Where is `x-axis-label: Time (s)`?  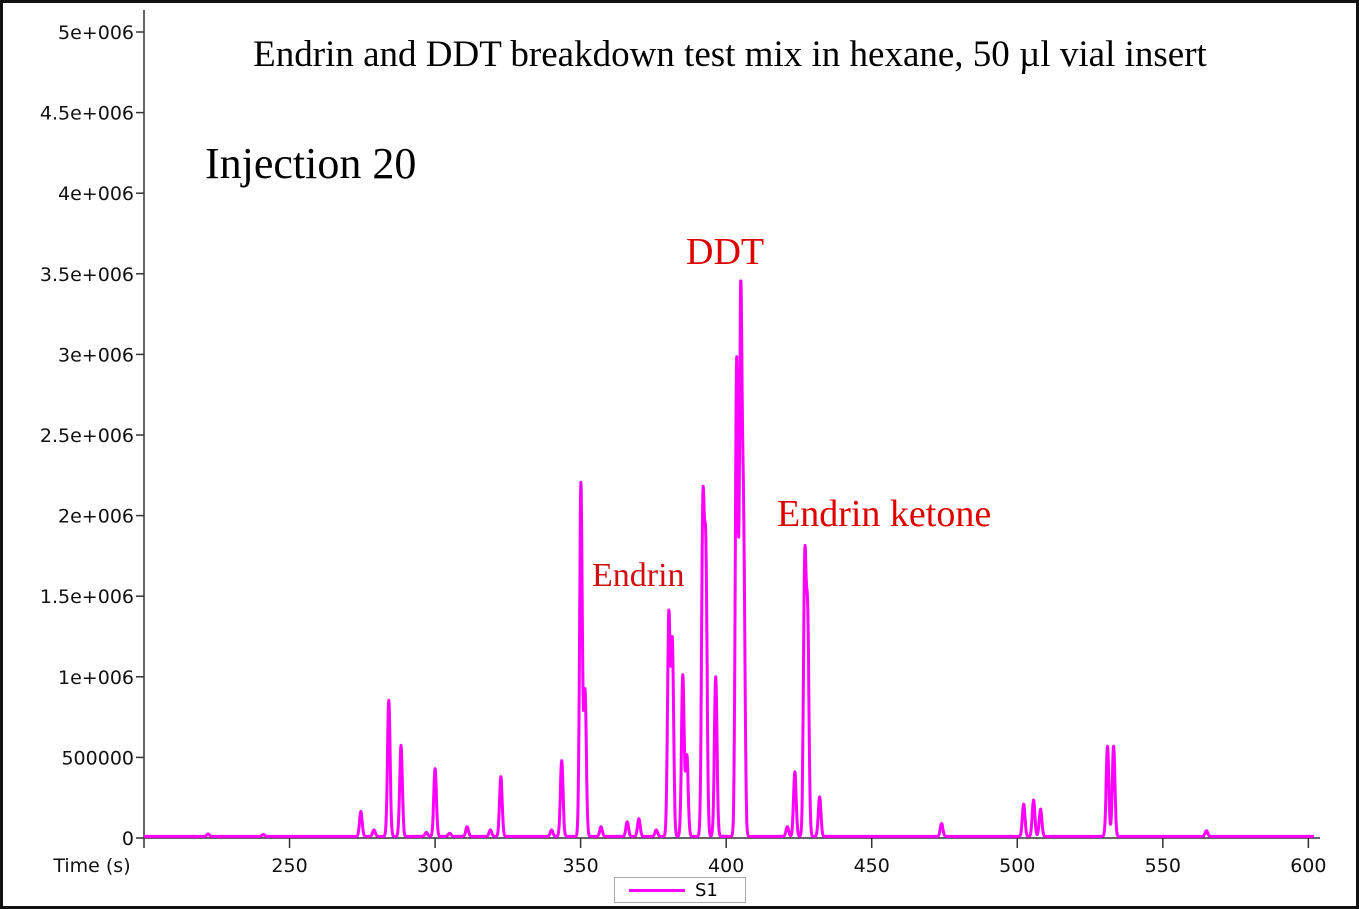
x-axis-label: Time (s) is located at coordinates (91, 866).